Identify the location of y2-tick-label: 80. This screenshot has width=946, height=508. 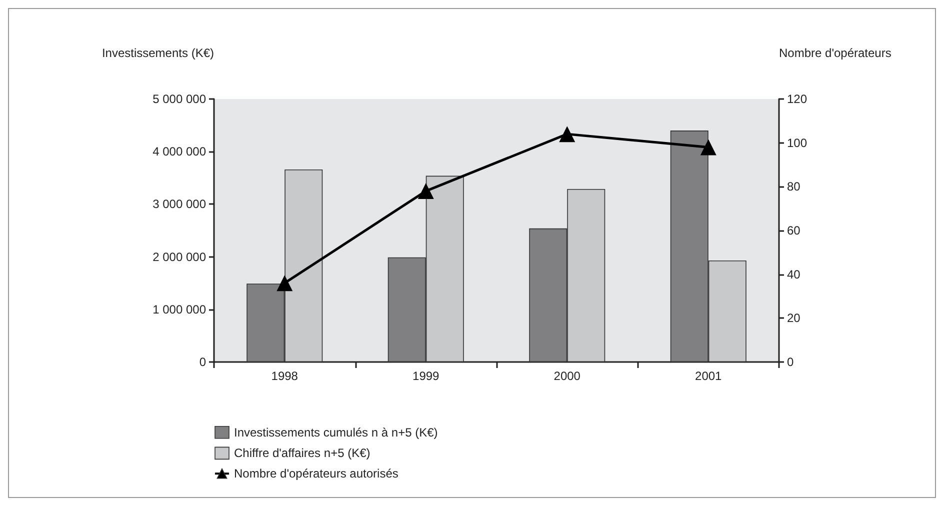
(794, 187).